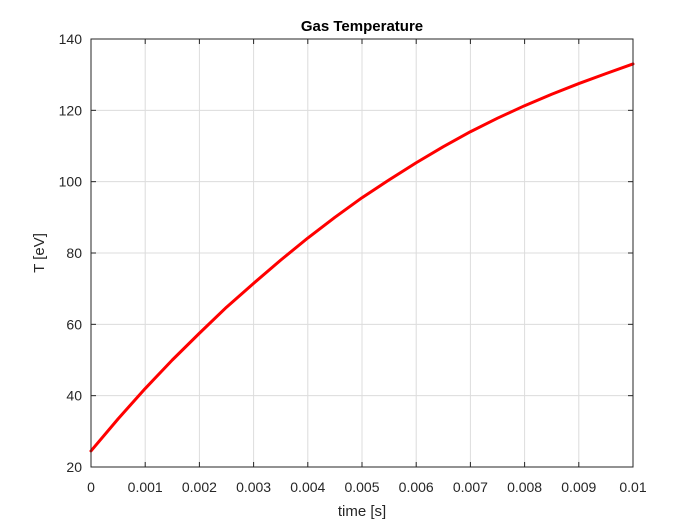 The height and width of the screenshot is (525, 700). What do you see at coordinates (74, 253) in the screenshot?
I see `y-tick-label: 80` at bounding box center [74, 253].